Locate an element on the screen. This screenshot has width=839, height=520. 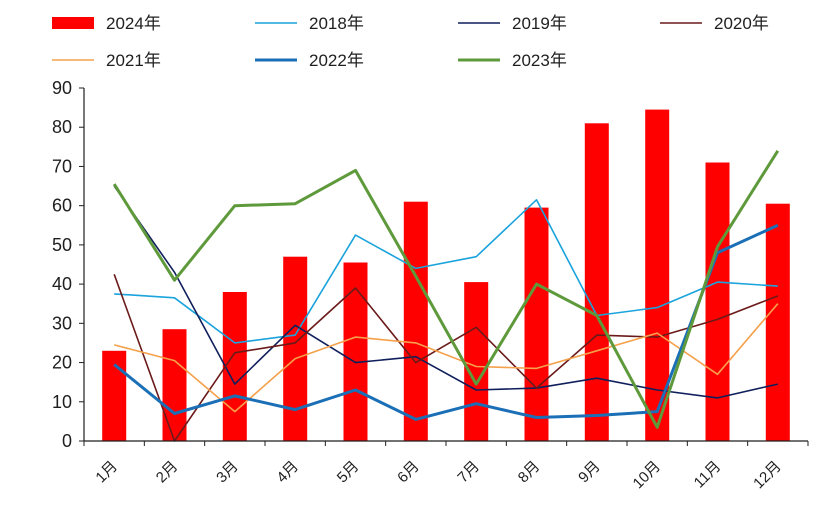
x-tick-label: 1月 is located at coordinates (106, 472).